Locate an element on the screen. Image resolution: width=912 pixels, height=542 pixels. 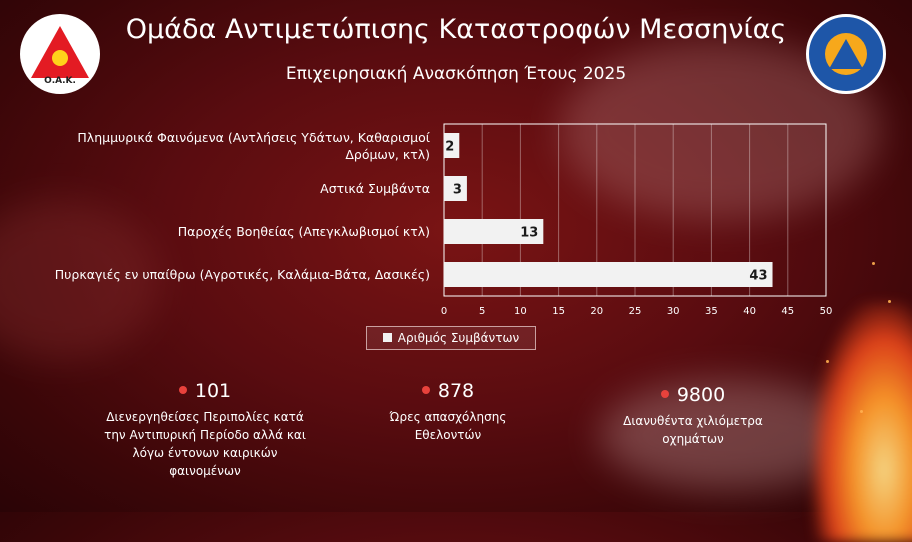
x-tick-label: 10 is located at coordinates (520, 311).